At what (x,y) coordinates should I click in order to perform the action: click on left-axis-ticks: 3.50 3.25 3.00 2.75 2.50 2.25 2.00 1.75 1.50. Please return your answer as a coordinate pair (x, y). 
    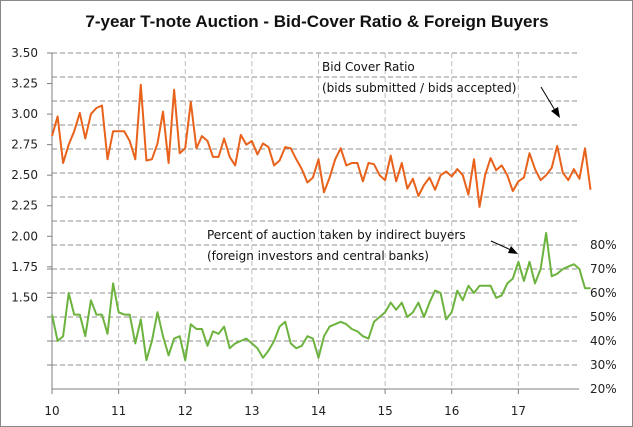
    Looking at the image, I should click on (31, 206).